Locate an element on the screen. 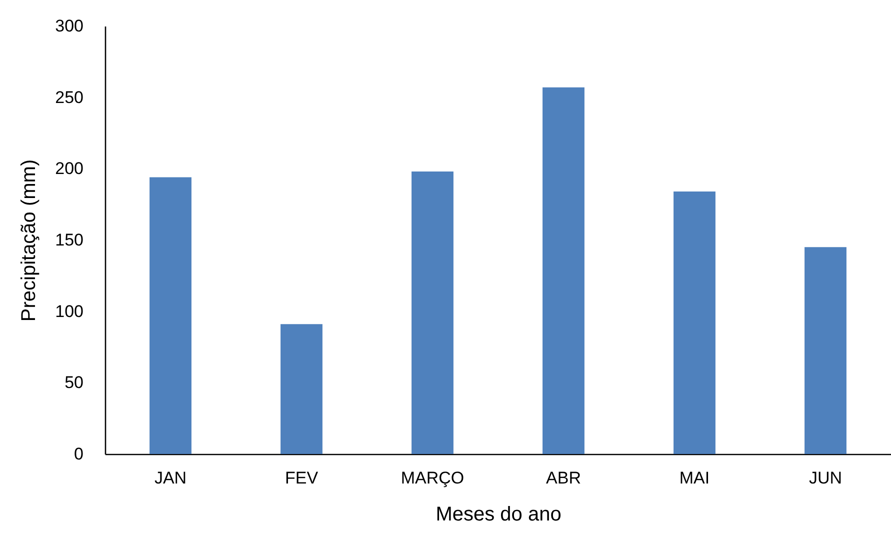 This screenshot has width=891, height=534. y-axis-title: Precipitação (mm) is located at coordinates (29, 240).